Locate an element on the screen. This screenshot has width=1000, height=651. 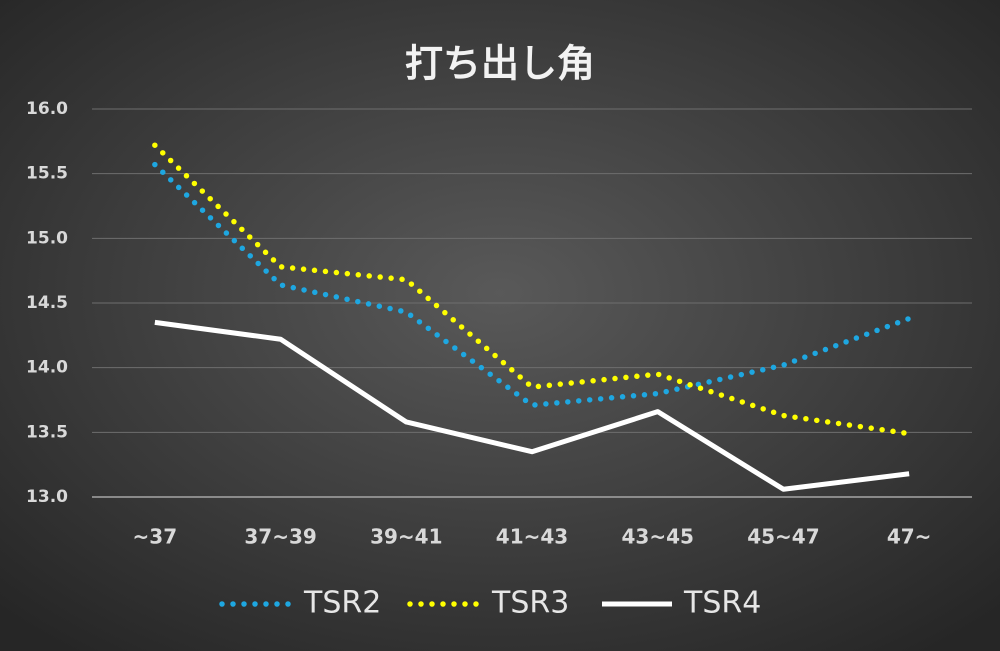
y-tick-label: 14.5 is located at coordinates (47, 303).